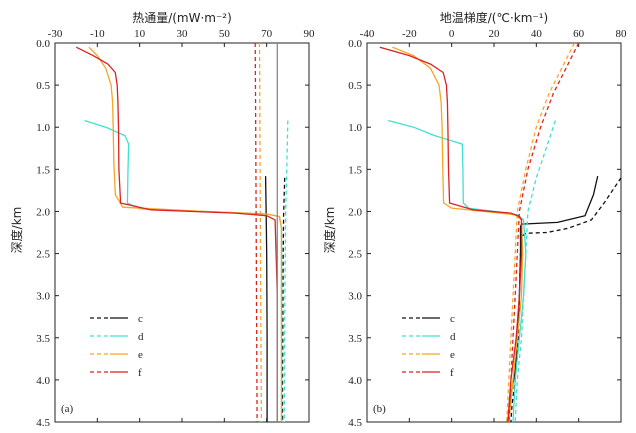 Image resolution: width=636 pixels, height=433 pixels. I want to click on x-tick-label: 90, so click(310, 34).